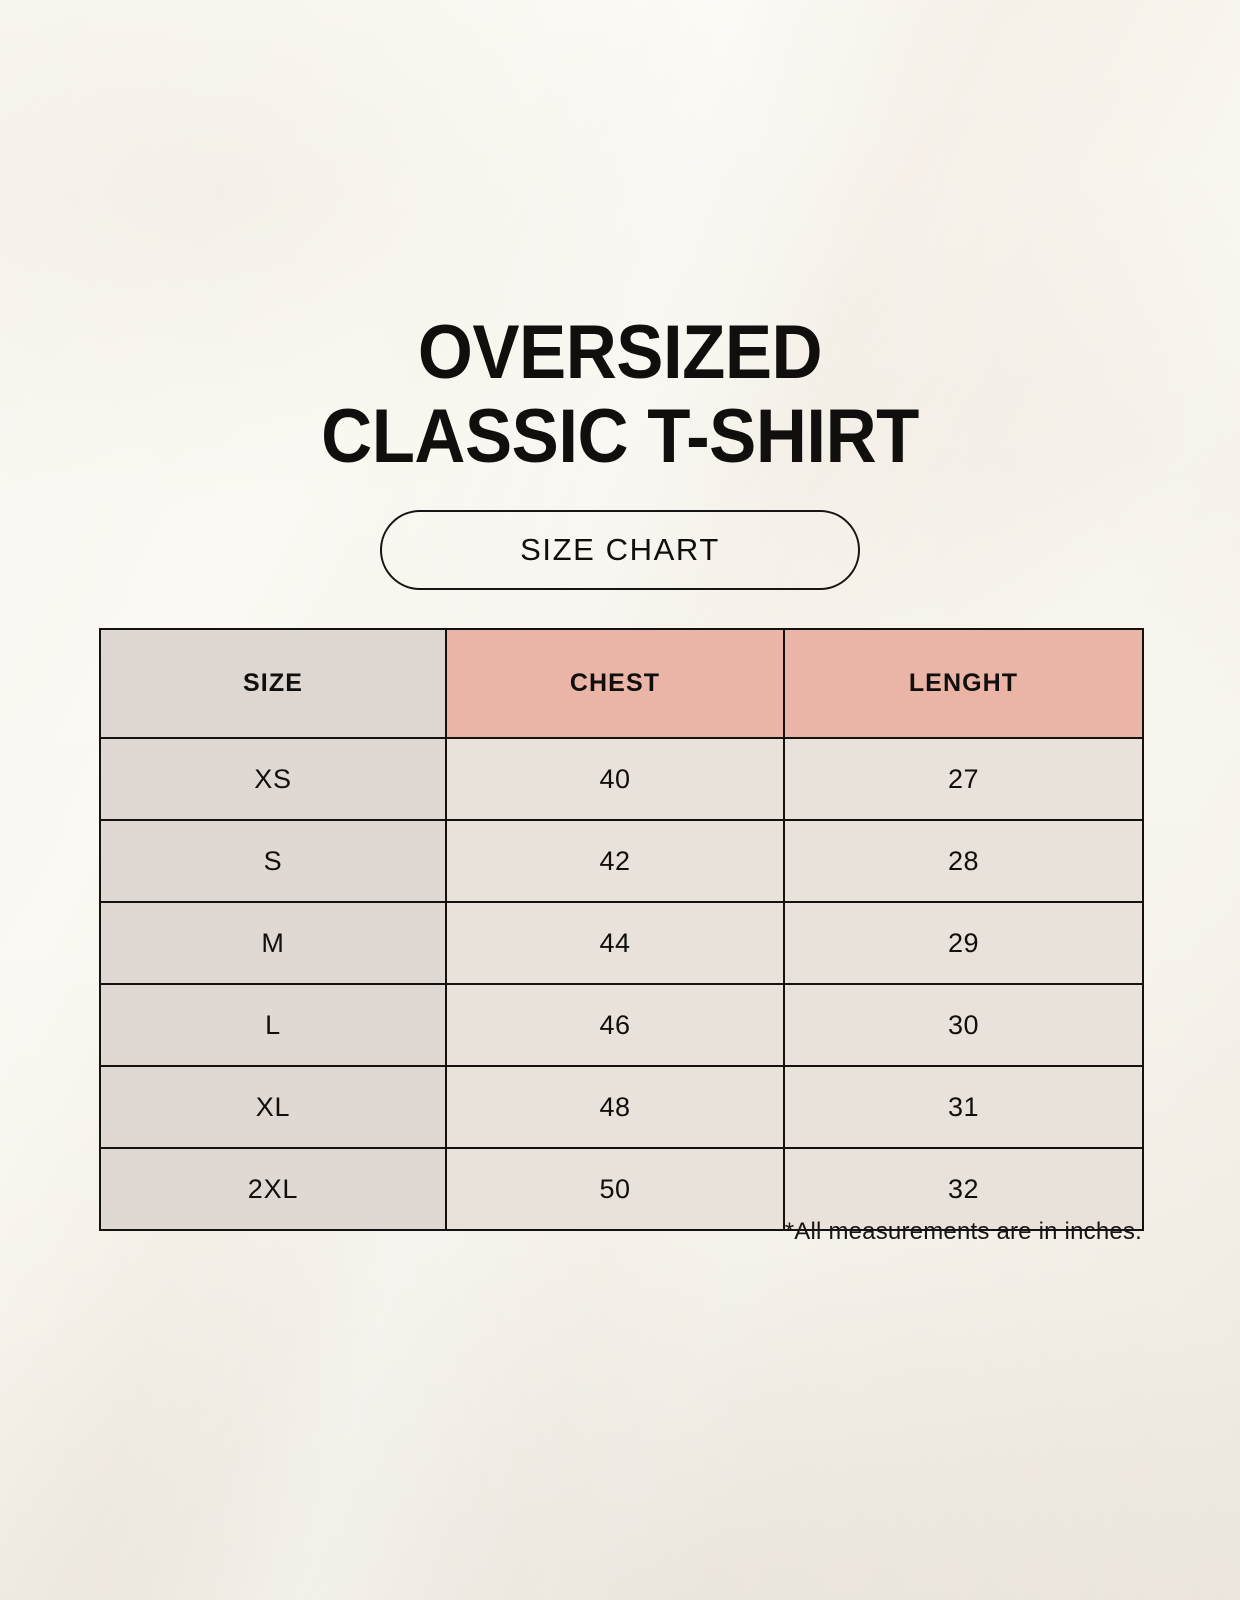 The height and width of the screenshot is (1600, 1240). Describe the element at coordinates (615, 861) in the screenshot. I see `cell-chest: 42` at that location.